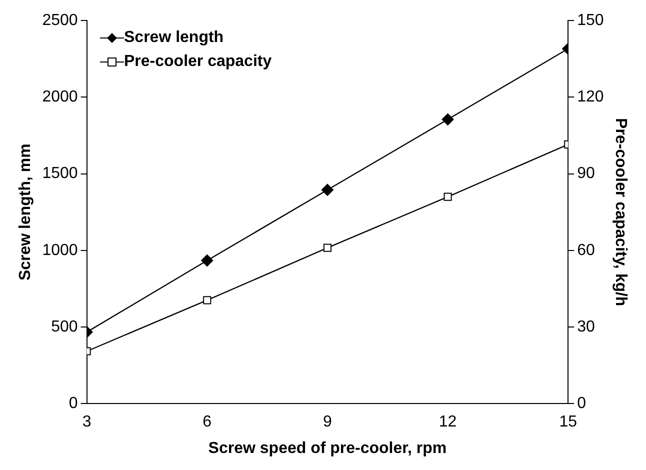 This screenshot has width=646, height=470. Describe the element at coordinates (25, 212) in the screenshot. I see `y-axis-title: Screw length, mm` at that location.